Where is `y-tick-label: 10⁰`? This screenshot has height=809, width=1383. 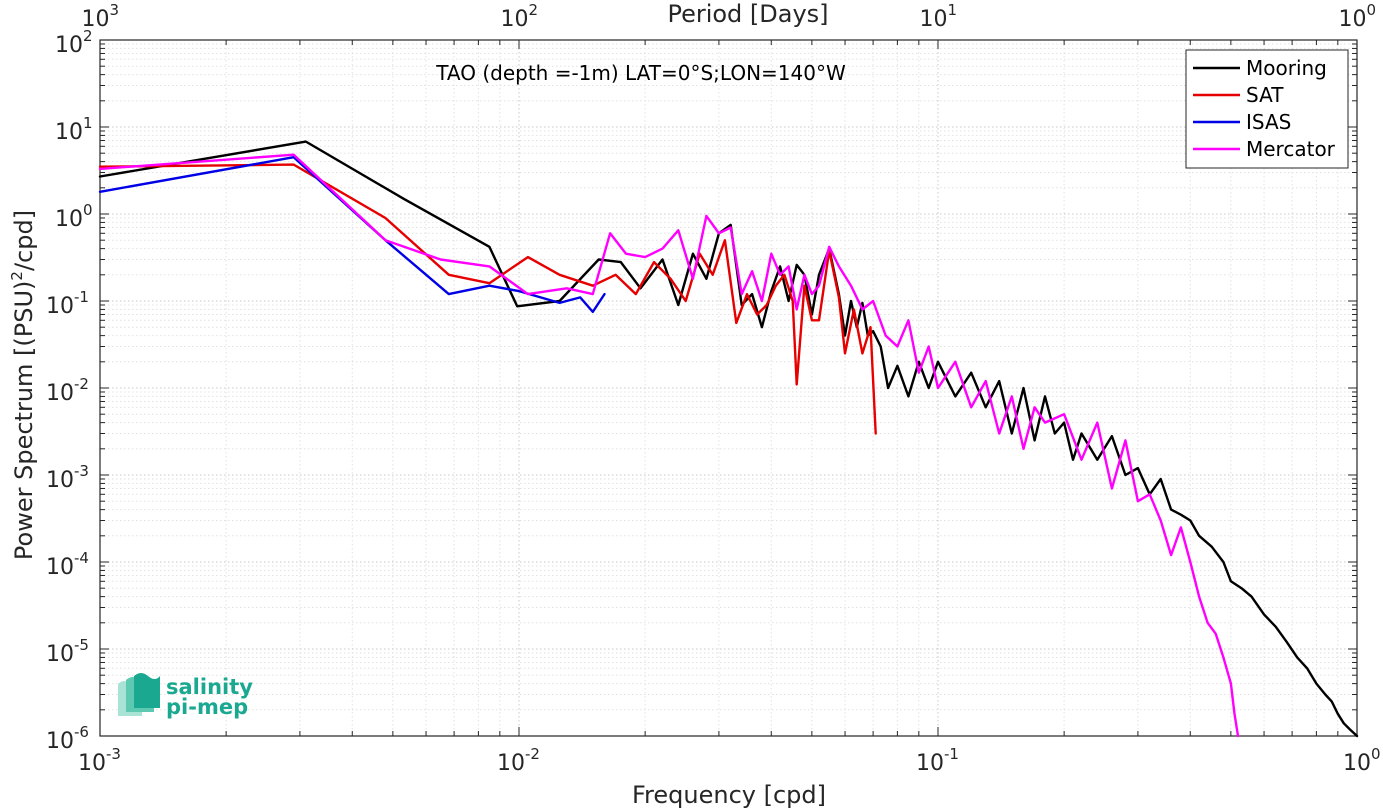
y-tick-label: 10⁰ is located at coordinates (74, 216).